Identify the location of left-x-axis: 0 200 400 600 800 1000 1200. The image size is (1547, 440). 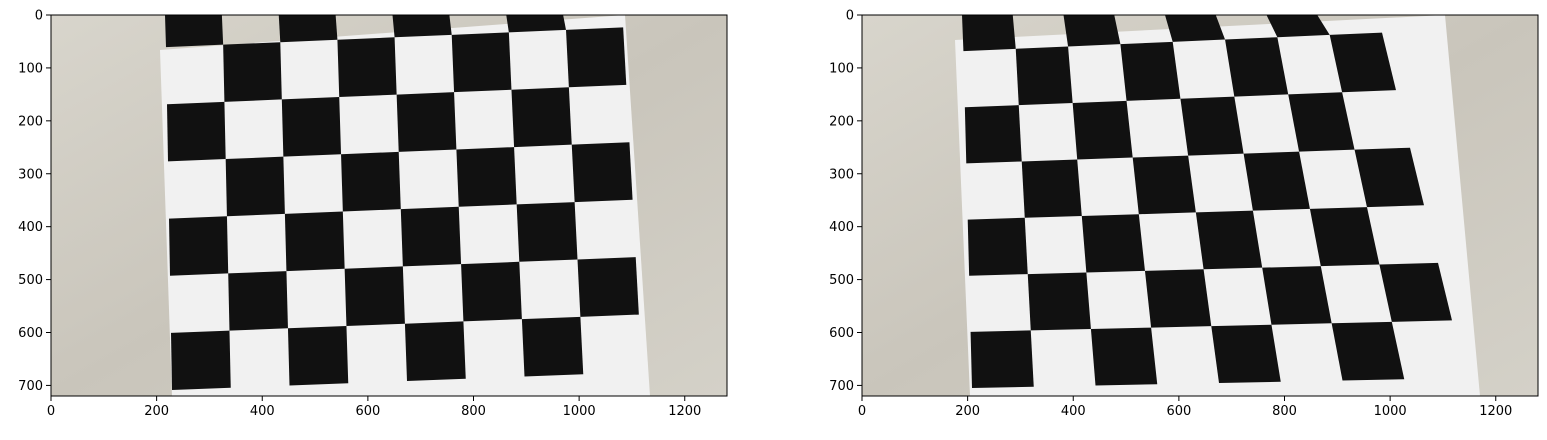
(374, 407).